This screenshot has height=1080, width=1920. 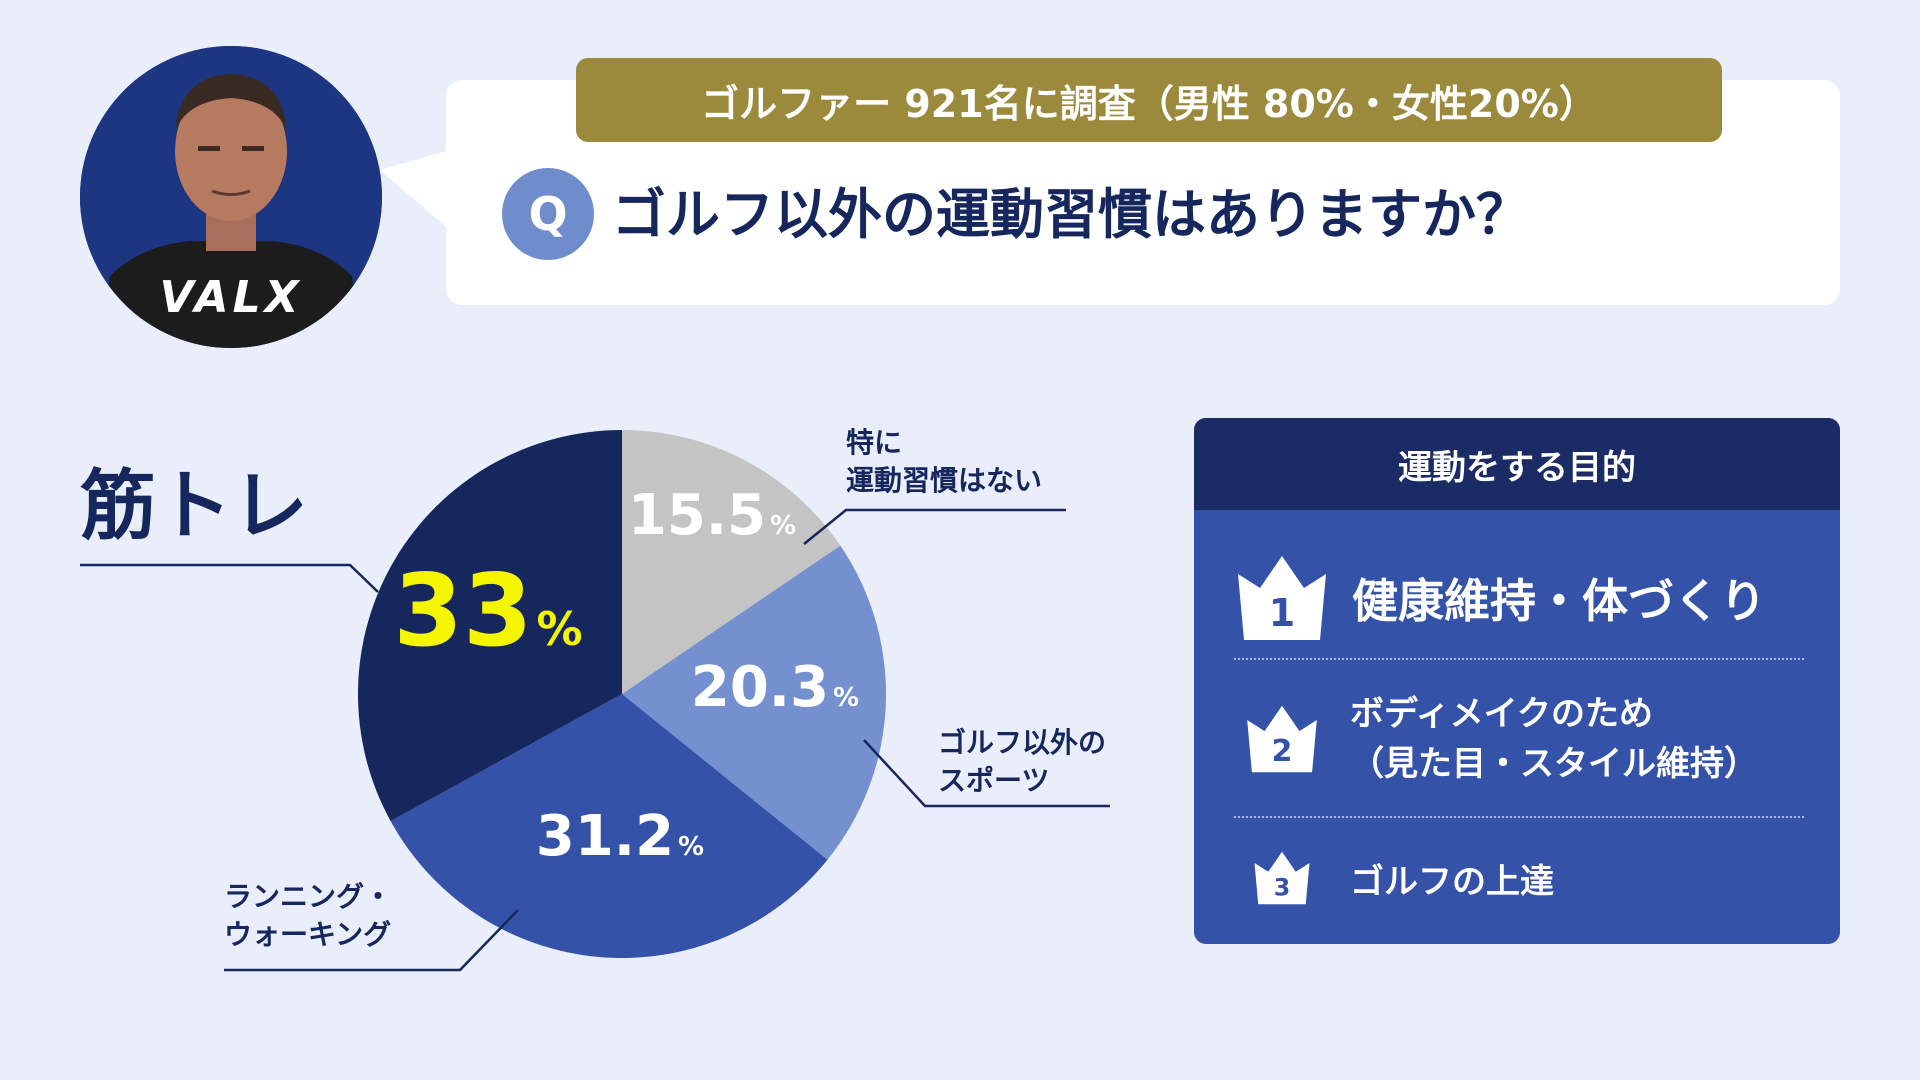 What do you see at coordinates (1559, 601) in the screenshot?
I see `purpose-item-text: 健康維持・体づくり` at bounding box center [1559, 601].